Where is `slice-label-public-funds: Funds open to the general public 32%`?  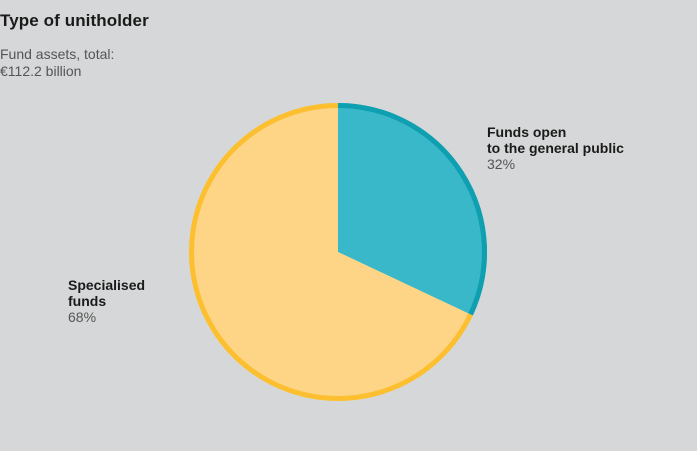 slice-label-public-funds: Funds open to the general public 32% is located at coordinates (555, 148).